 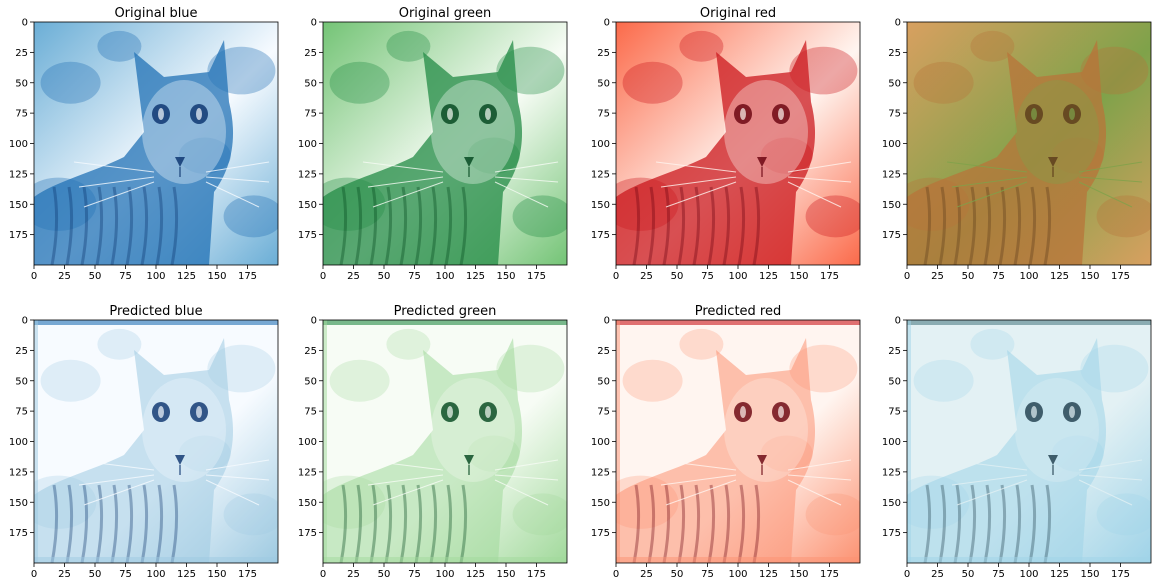 What do you see at coordinates (738, 311) in the screenshot?
I see `panel-title: Predicted red` at bounding box center [738, 311].